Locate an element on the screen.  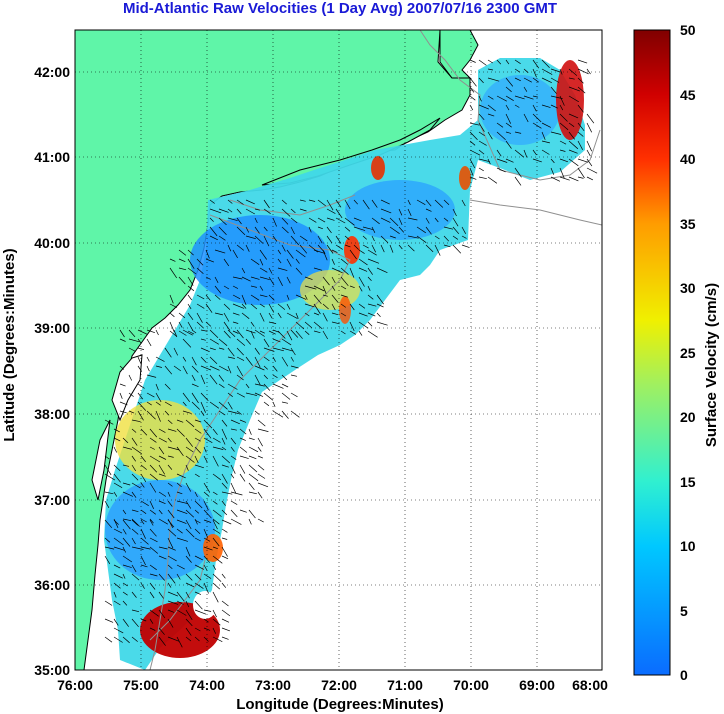
x-tick-label: 72:00 is located at coordinates (339, 685).